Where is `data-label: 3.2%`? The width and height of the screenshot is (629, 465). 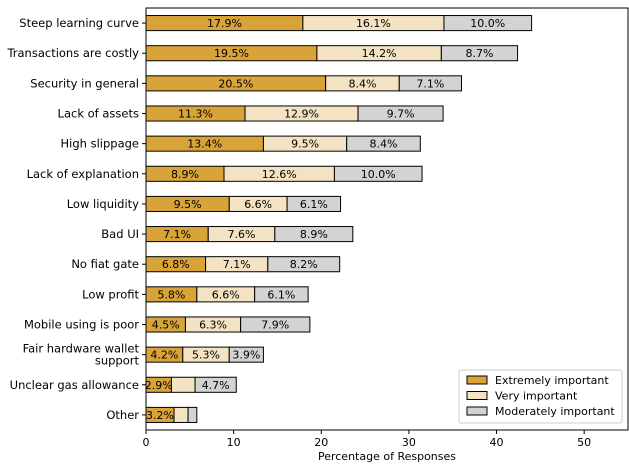
data-label: 3.2% is located at coordinates (160, 415).